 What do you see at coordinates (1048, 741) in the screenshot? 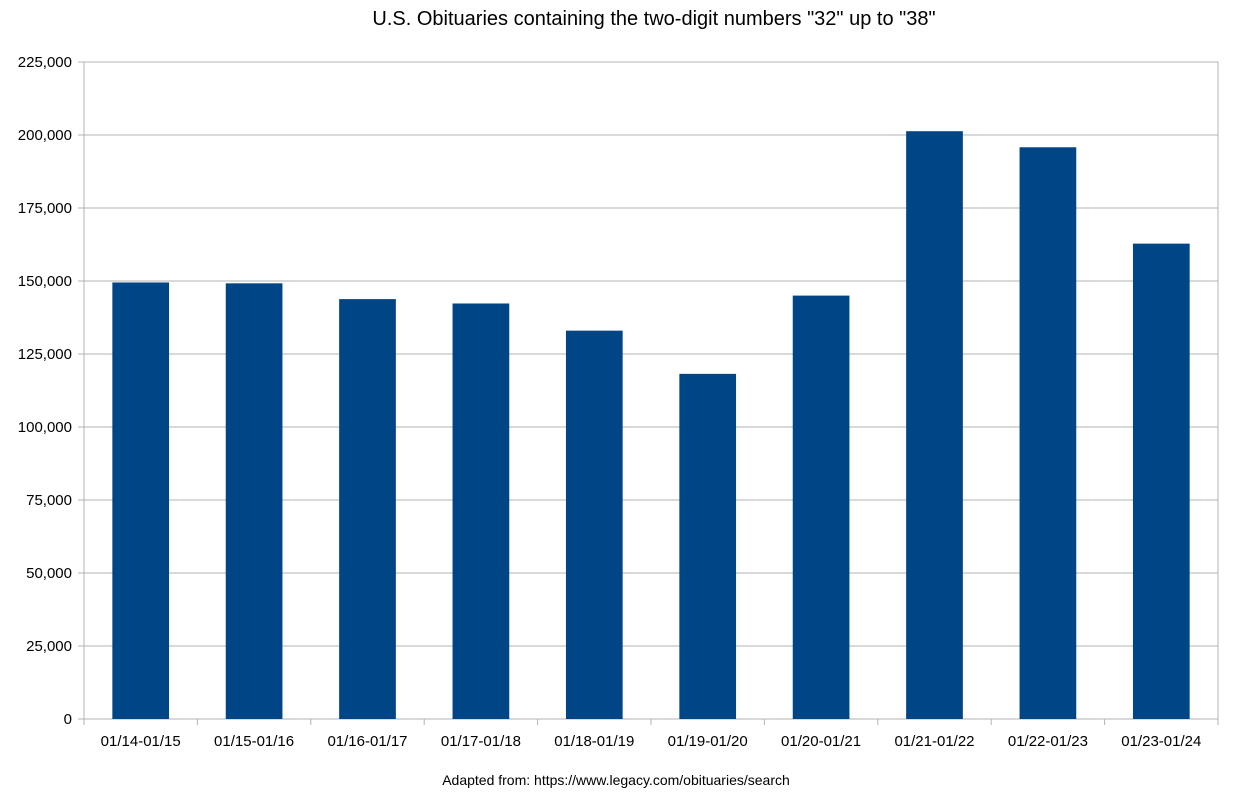
I see `x-tick-label: 01/22-01/23` at bounding box center [1048, 741].